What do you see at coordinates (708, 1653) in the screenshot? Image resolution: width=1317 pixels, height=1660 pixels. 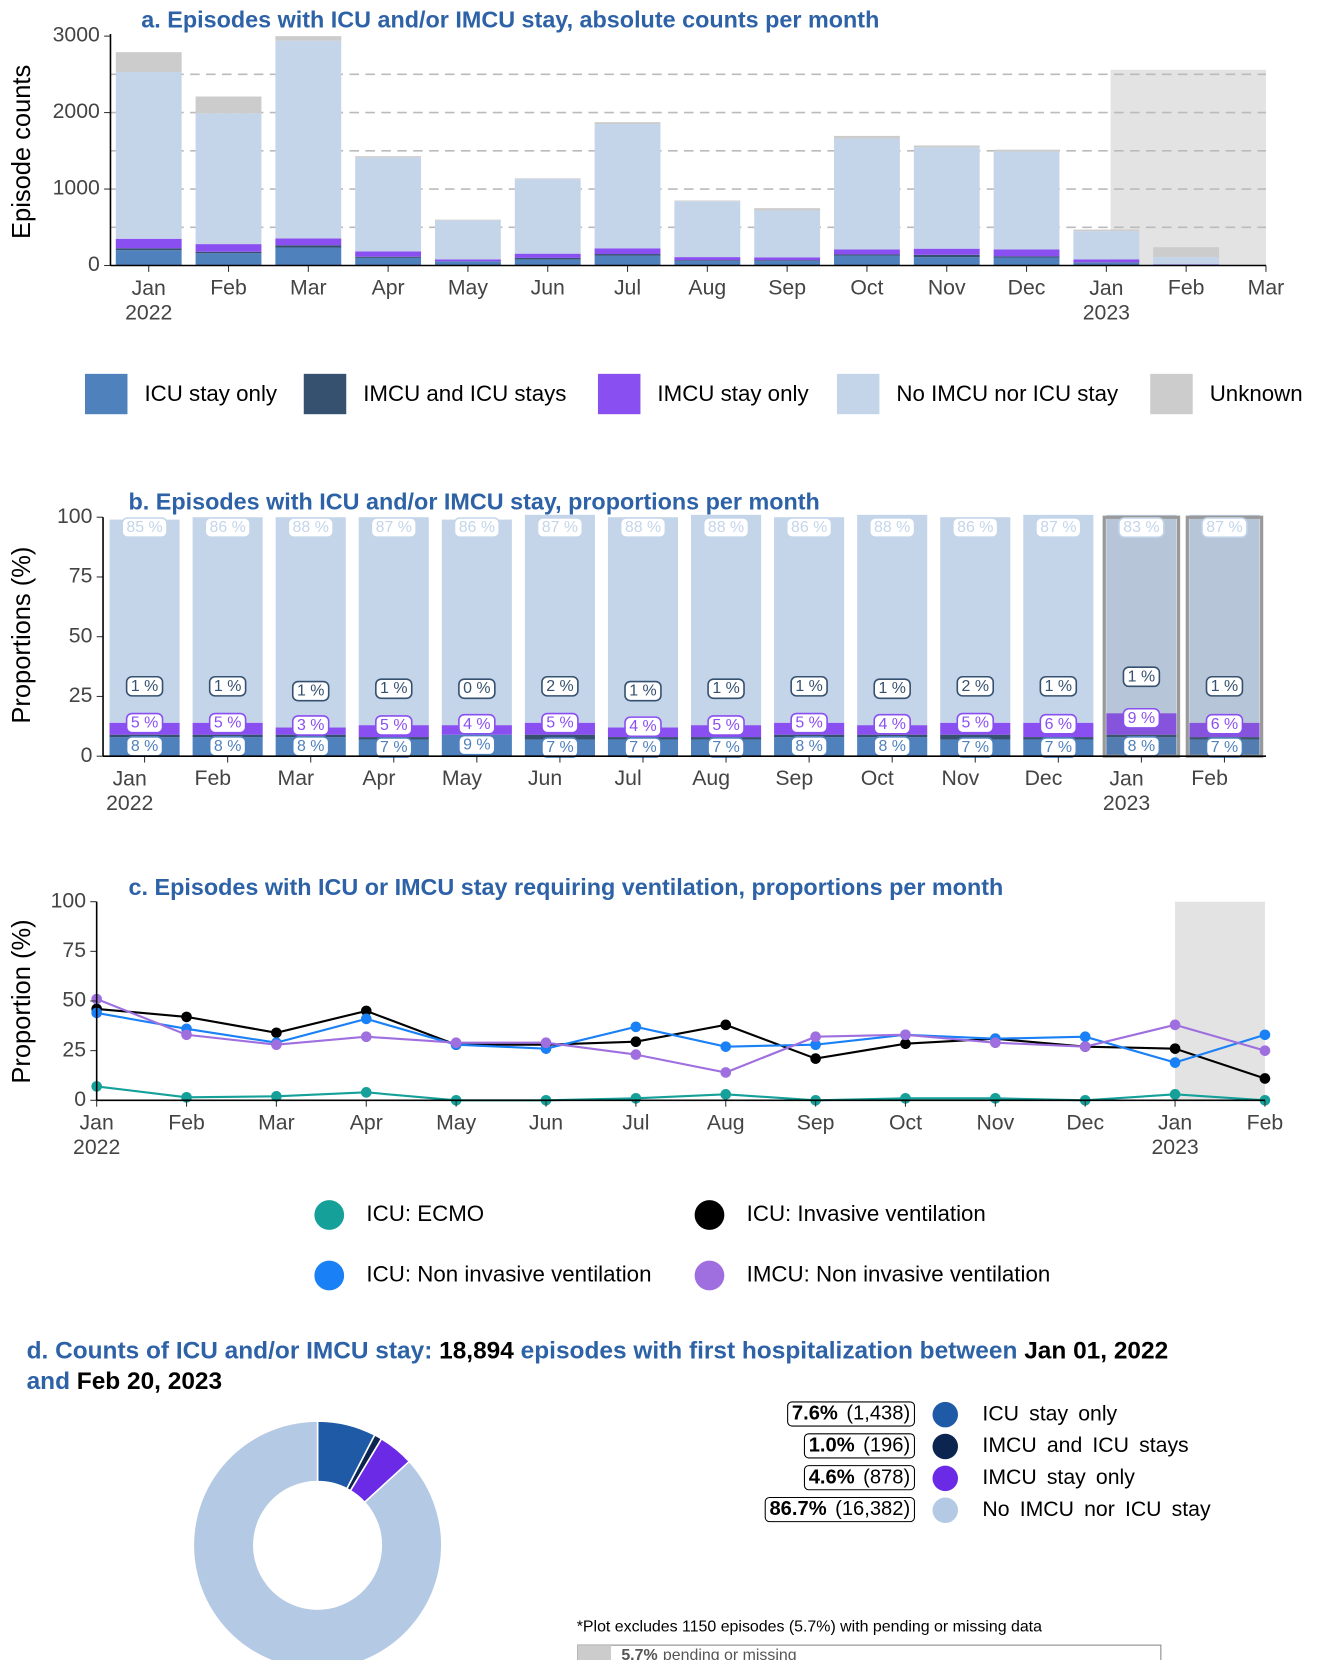 I see `missing-label: 5.7% pending or missing` at bounding box center [708, 1653].